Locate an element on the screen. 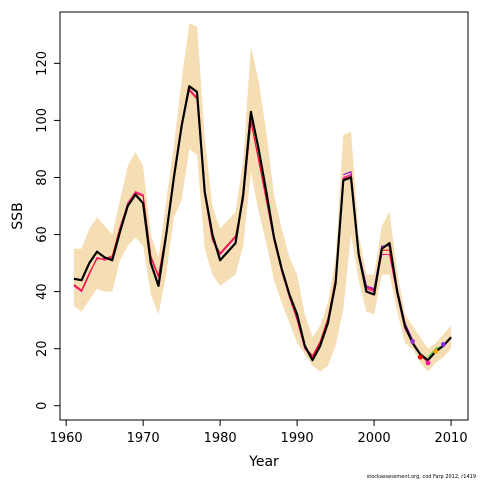 Image resolution: width=480 pixels, height=480 pixels. x-axis-title: Year is located at coordinates (263, 462).